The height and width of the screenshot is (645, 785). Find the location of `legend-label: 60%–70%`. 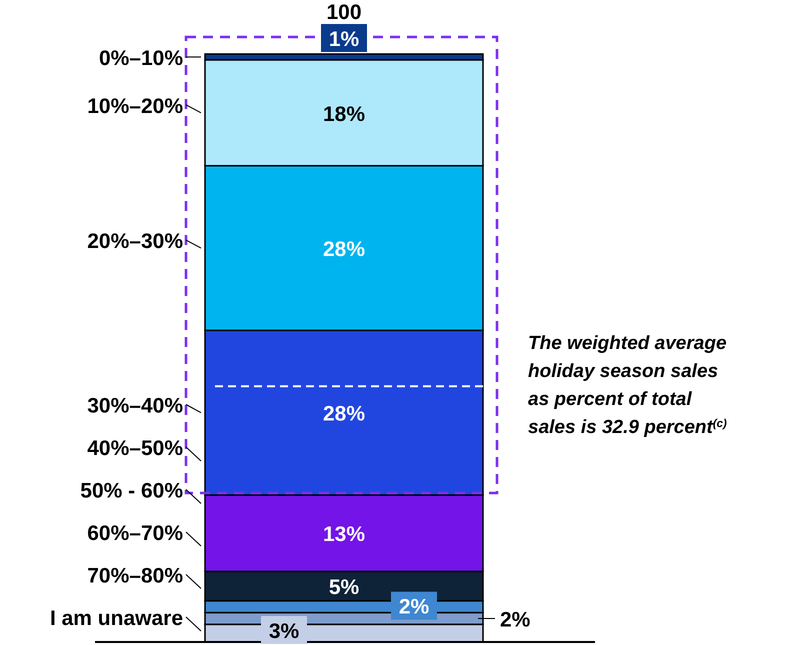

legend-label: 60%–70% is located at coordinates (135, 533).